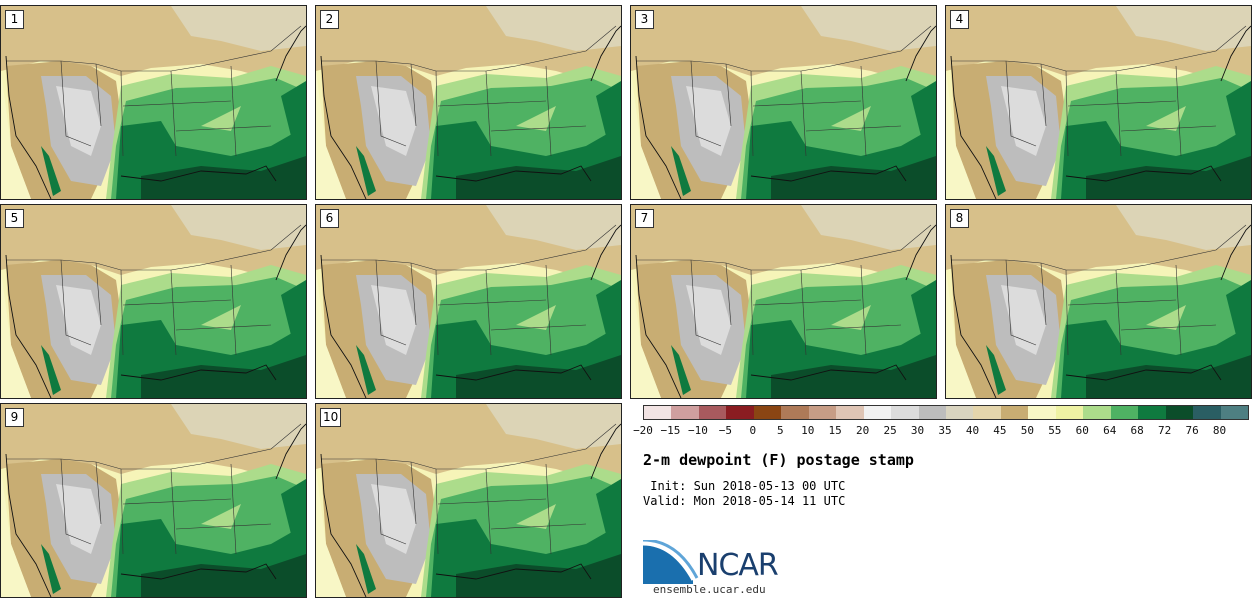 Image resolution: width=1260 pixels, height=598 pixels. Describe the element at coordinates (808, 430) in the screenshot. I see `colorbar-tick-label: 10` at that location.